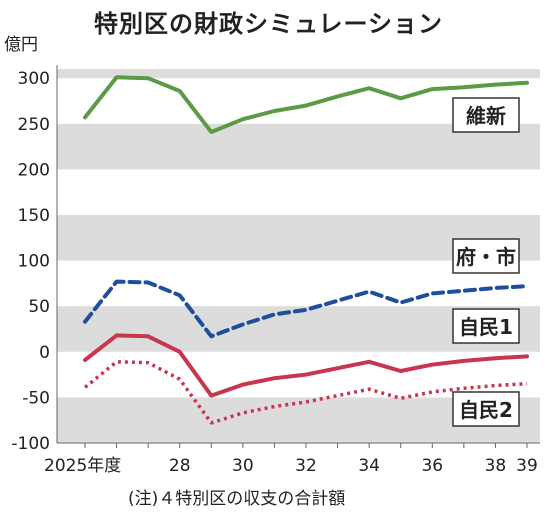 The width and height of the screenshot is (550, 514). What do you see at coordinates (180, 466) in the screenshot?
I see `x-tick-label: 28` at bounding box center [180, 466].